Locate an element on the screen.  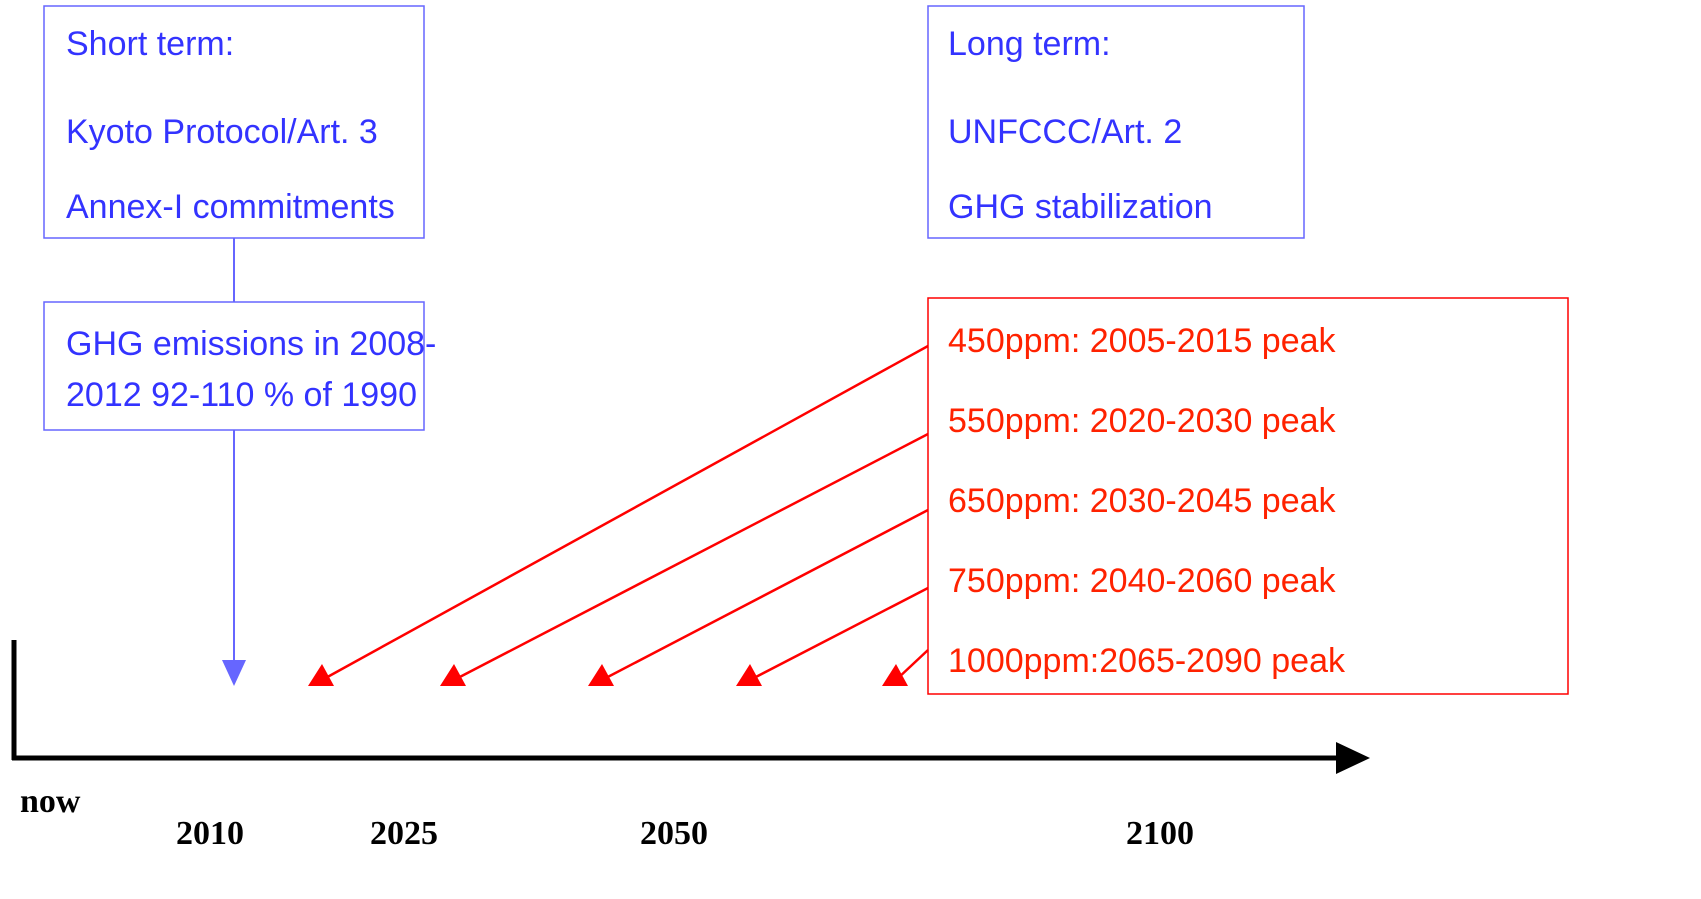
peak-arrowheads is located at coordinates (608, 675).